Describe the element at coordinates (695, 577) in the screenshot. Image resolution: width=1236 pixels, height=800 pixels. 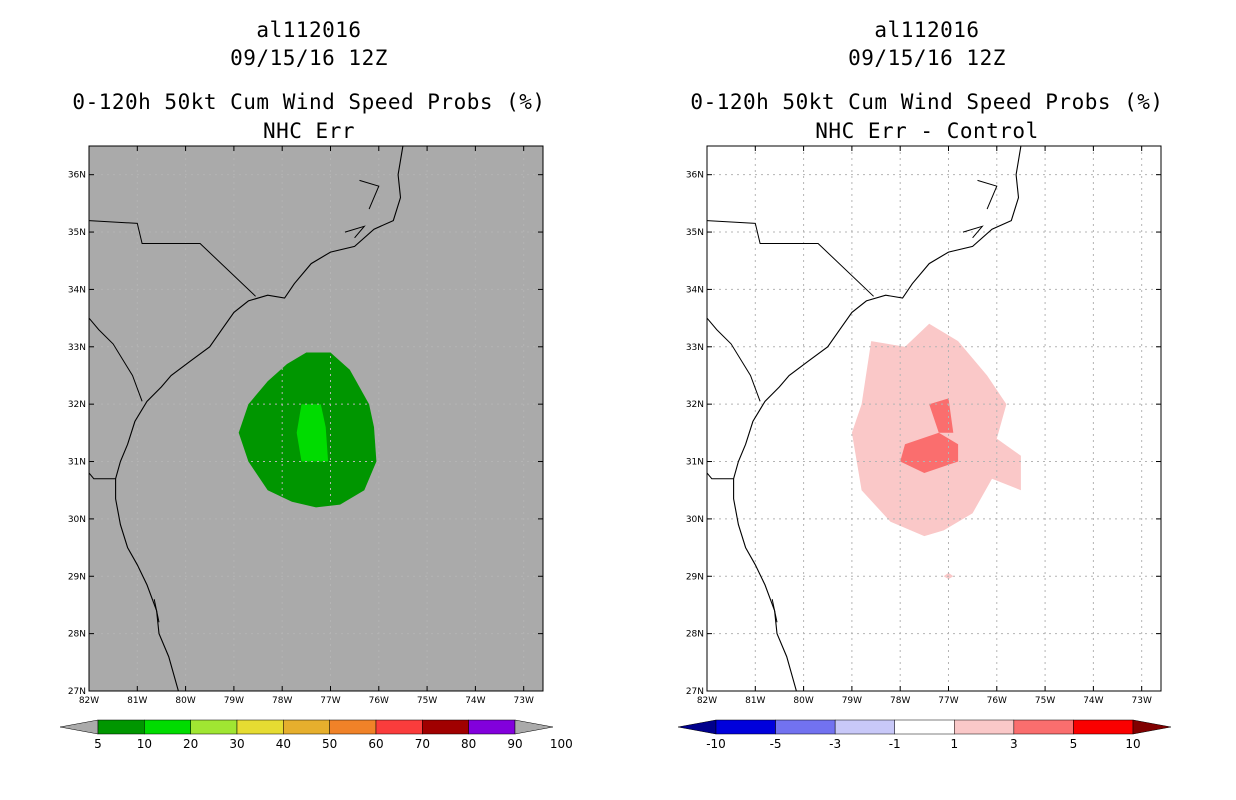
I see `latitude-label: 29N` at that location.